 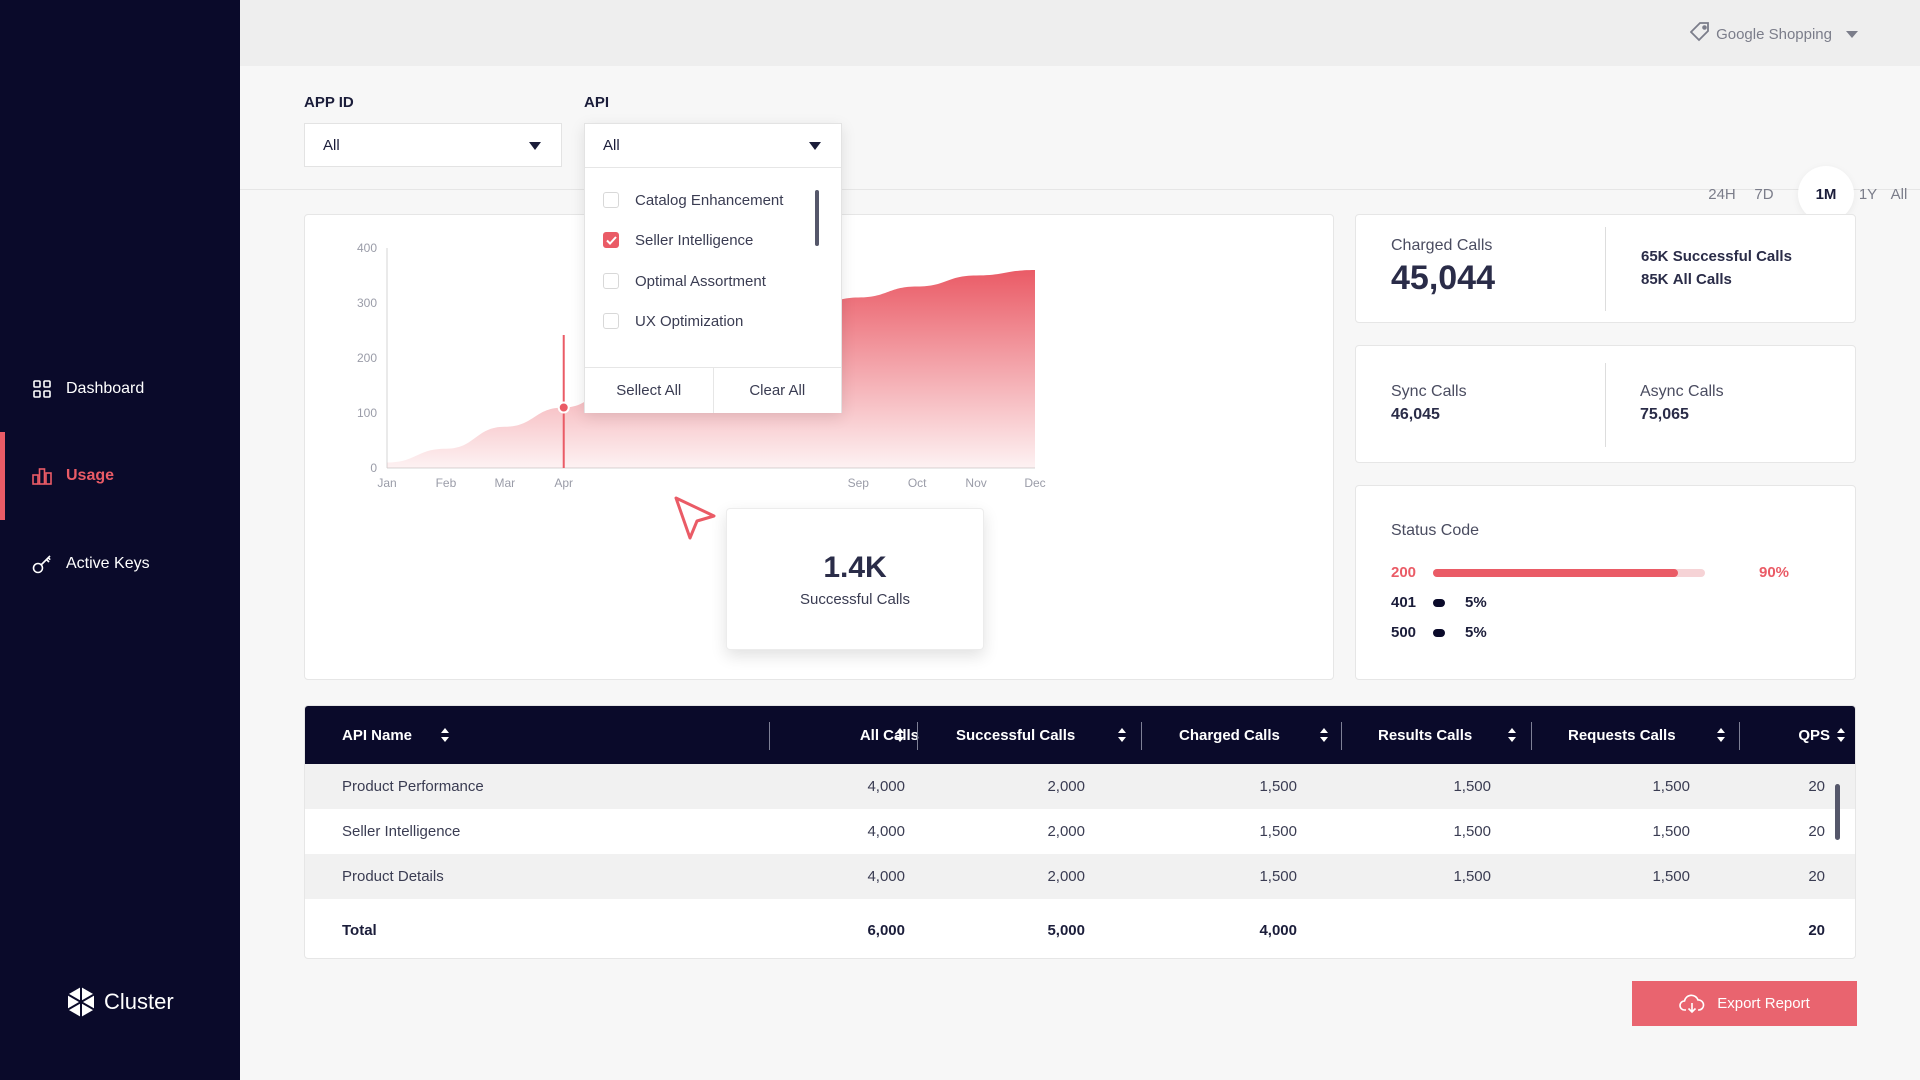 I want to click on async-calls-value: 75,065, so click(x=1664, y=414).